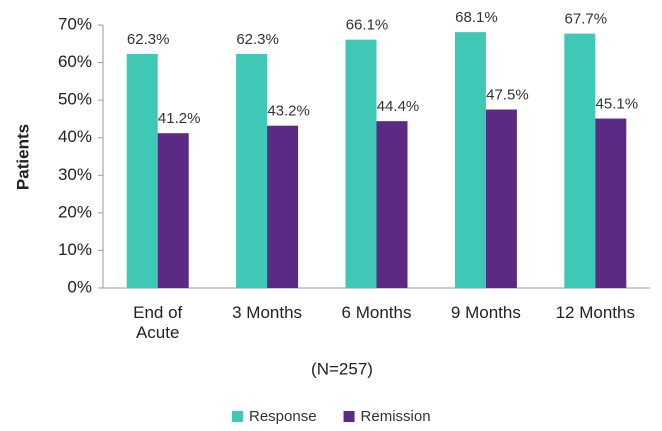 This screenshot has height=431, width=662. I want to click on y-tick-label: 70%, so click(75, 23).